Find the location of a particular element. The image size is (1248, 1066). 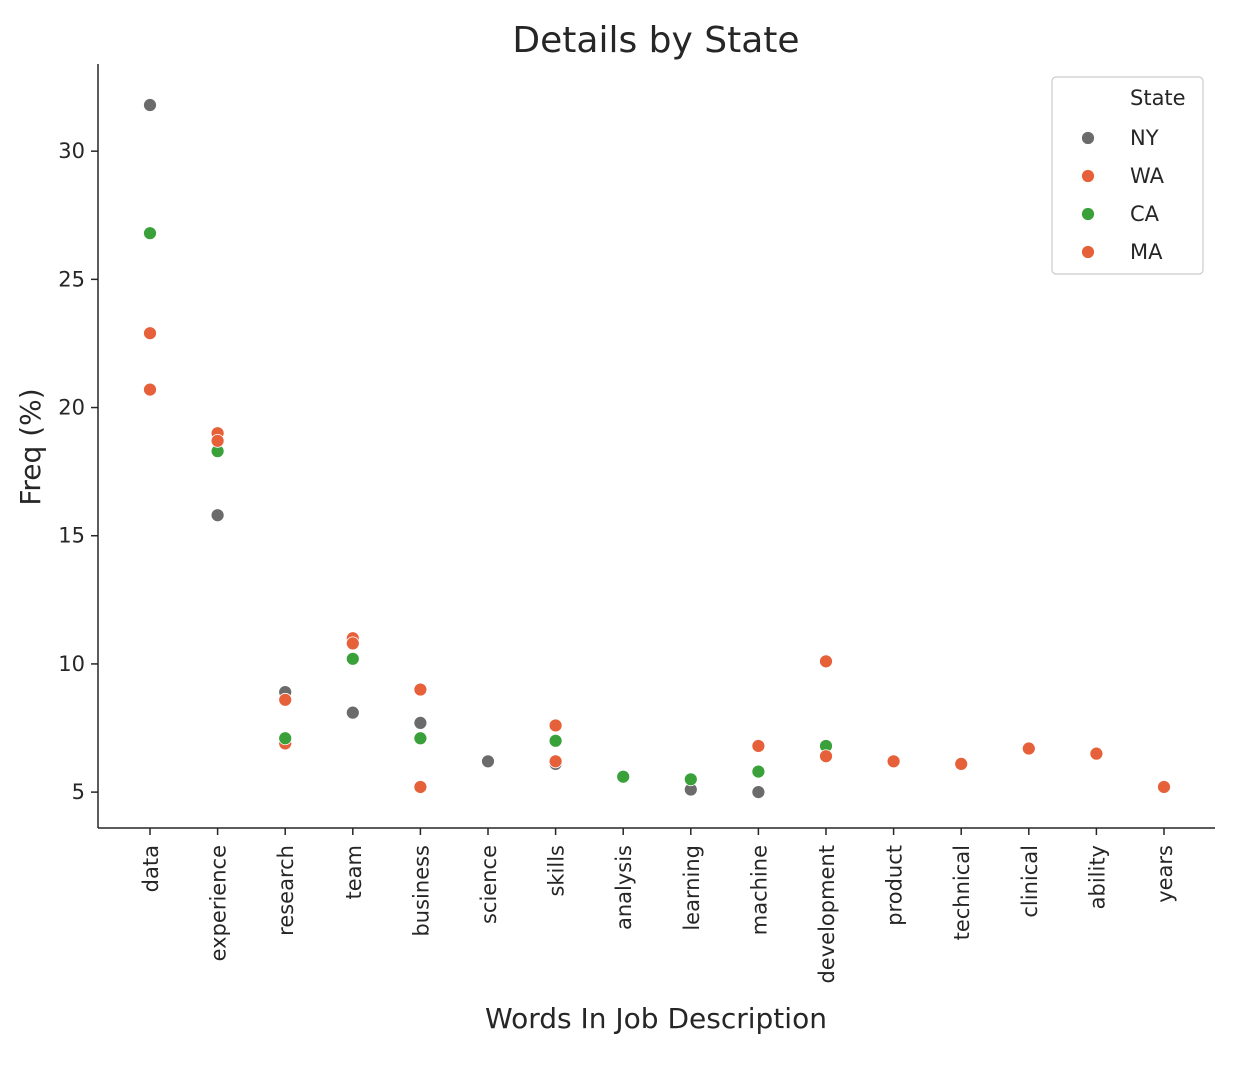

x-tick-label: machine is located at coordinates (759, 890).